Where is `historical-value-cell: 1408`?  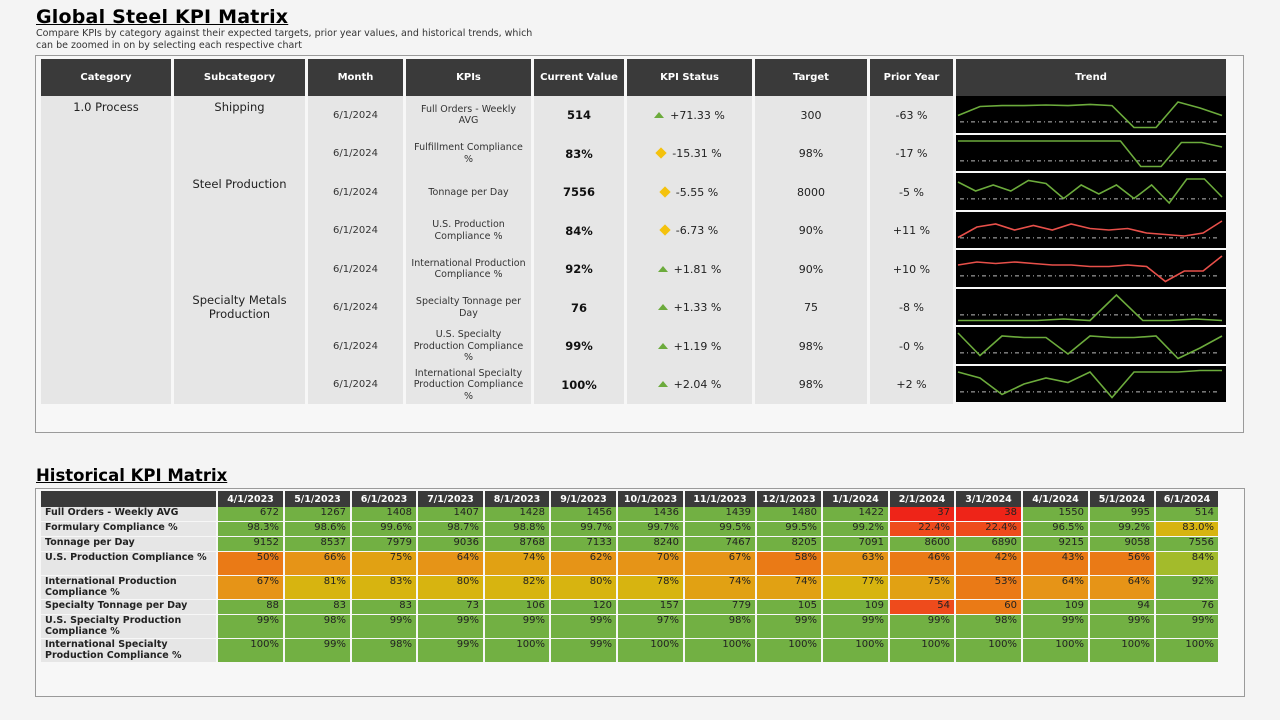 historical-value-cell: 1408 is located at coordinates (385, 514).